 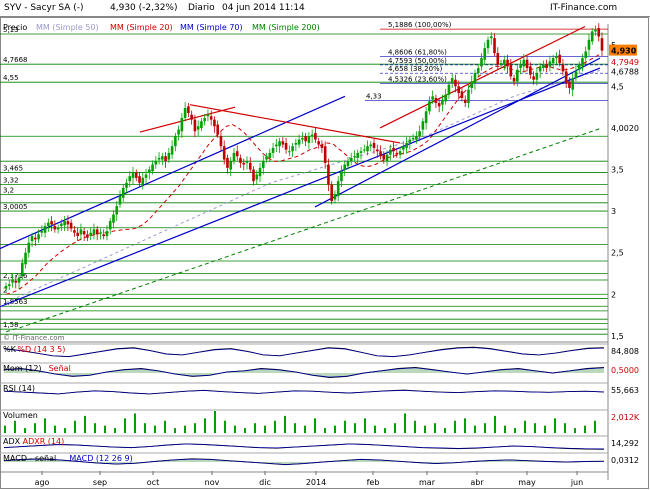 I want to click on fib-label: 4,8606 (61,80%), so click(x=417, y=52).